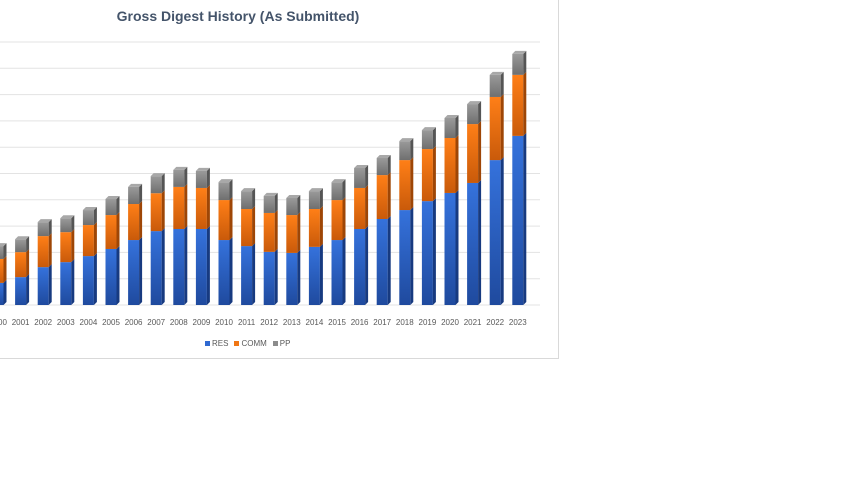 This screenshot has width=857, height=482. I want to click on bar-res-2011, so click(247, 275).